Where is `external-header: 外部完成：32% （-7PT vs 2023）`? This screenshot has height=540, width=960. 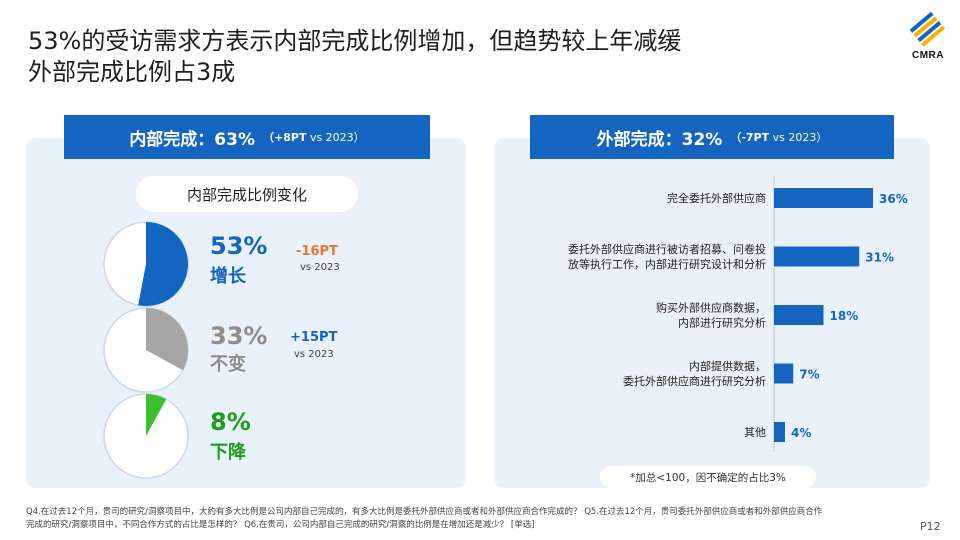
external-header: 外部完成：32% （-7PT vs 2023） is located at coordinates (712, 137).